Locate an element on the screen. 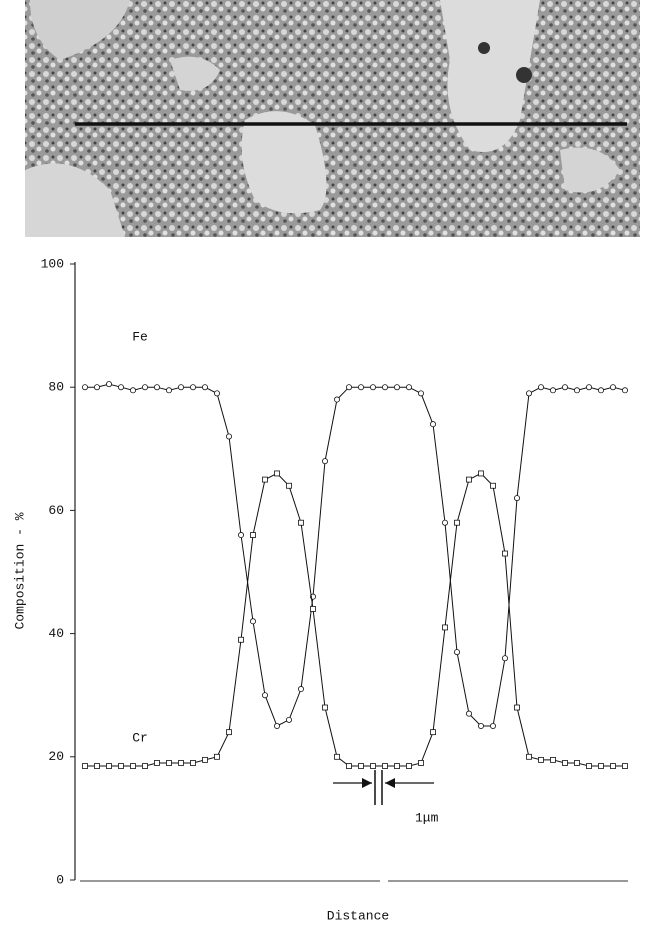  y-tick-label: 40 is located at coordinates (56, 633).